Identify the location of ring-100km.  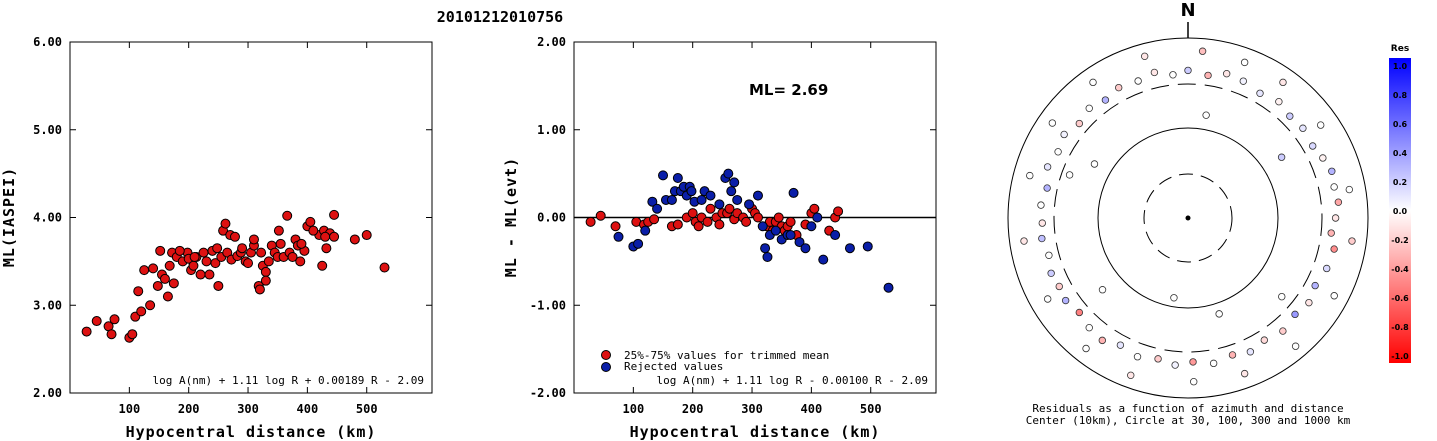
(1188, 218).